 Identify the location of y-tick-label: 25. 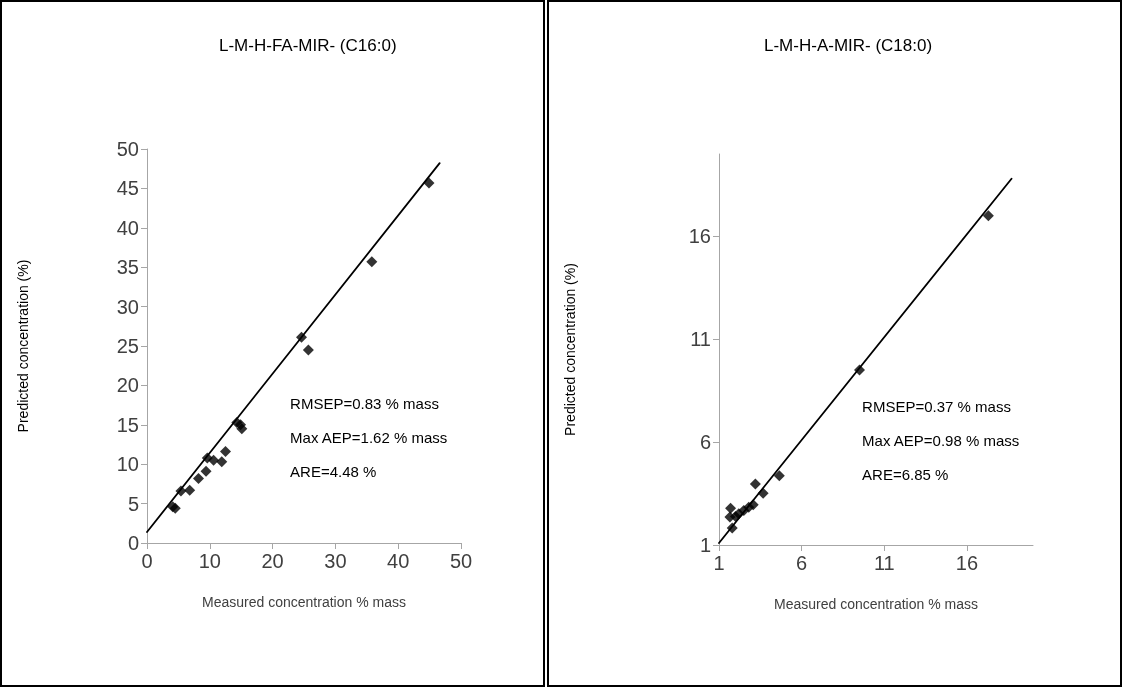
(127, 346).